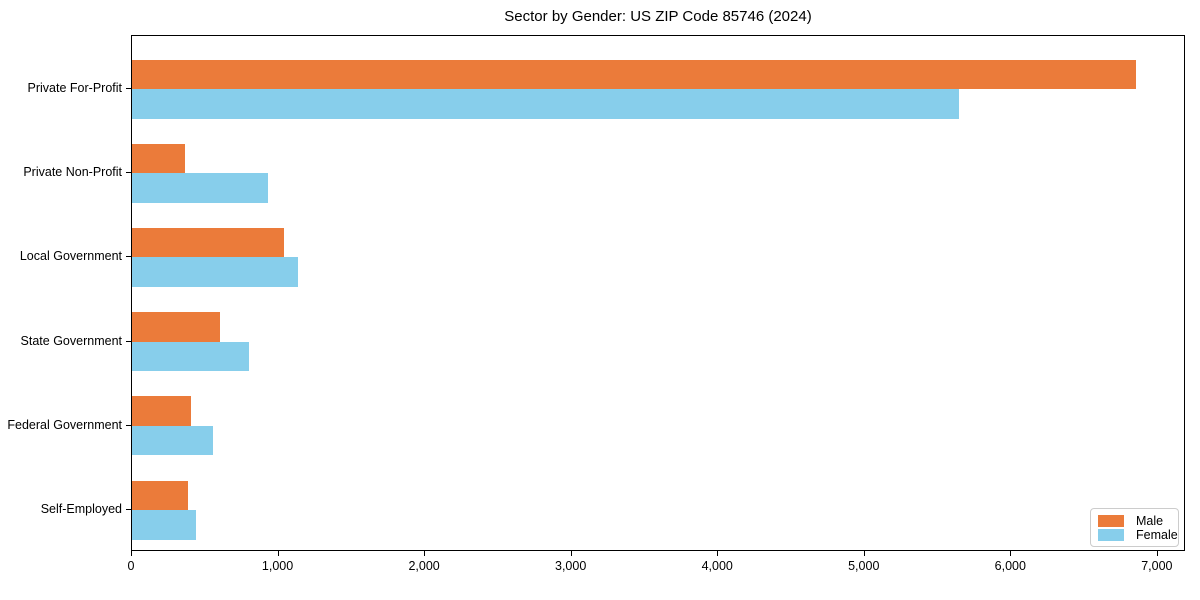 Image resolution: width=1200 pixels, height=600 pixels. I want to click on x-tick-label: 0, so click(131, 566).